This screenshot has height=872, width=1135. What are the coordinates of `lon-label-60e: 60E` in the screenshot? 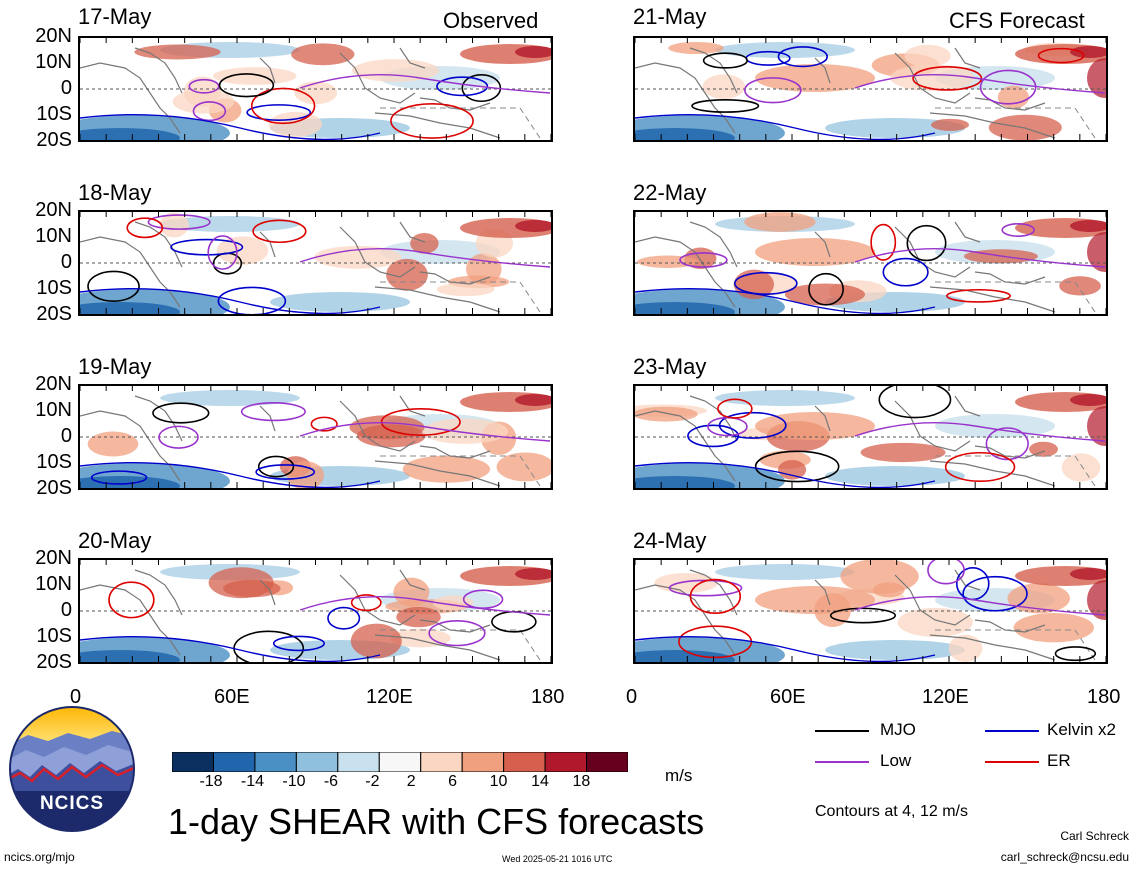 It's located at (232, 697).